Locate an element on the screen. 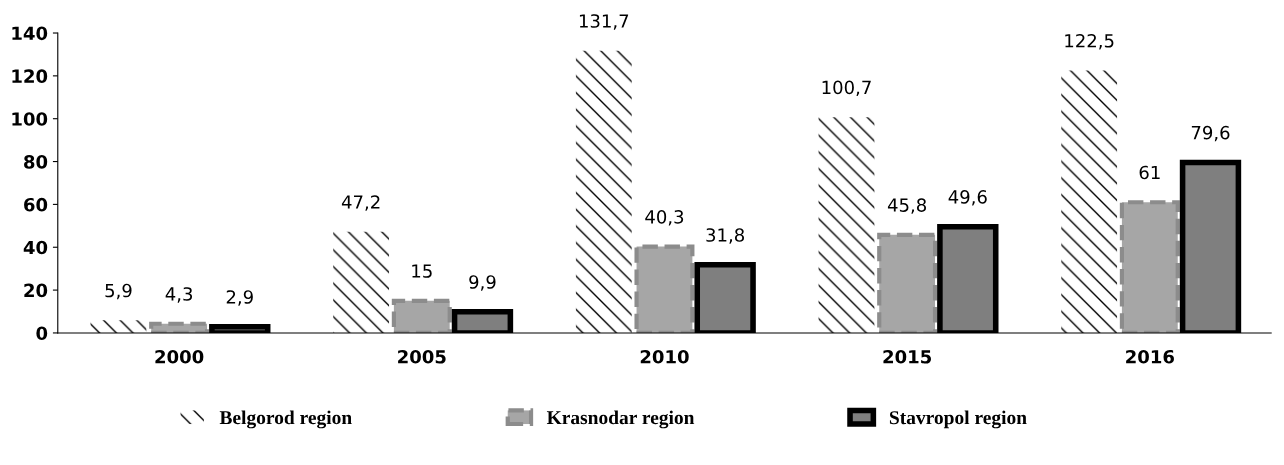  y-tick-label: 20 is located at coordinates (36, 290).